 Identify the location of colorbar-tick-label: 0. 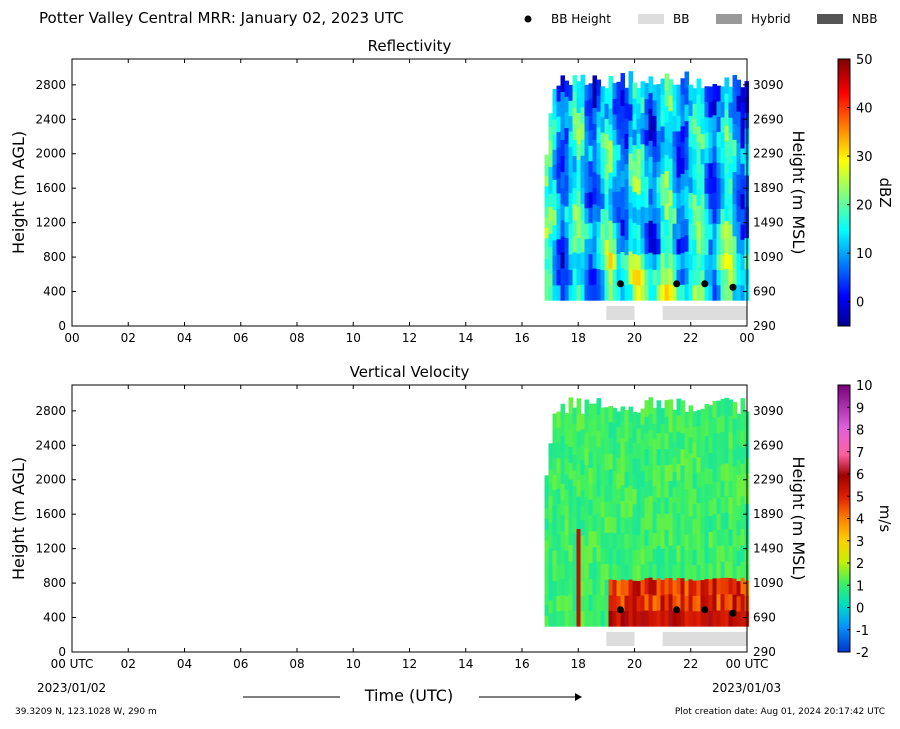
(860, 303).